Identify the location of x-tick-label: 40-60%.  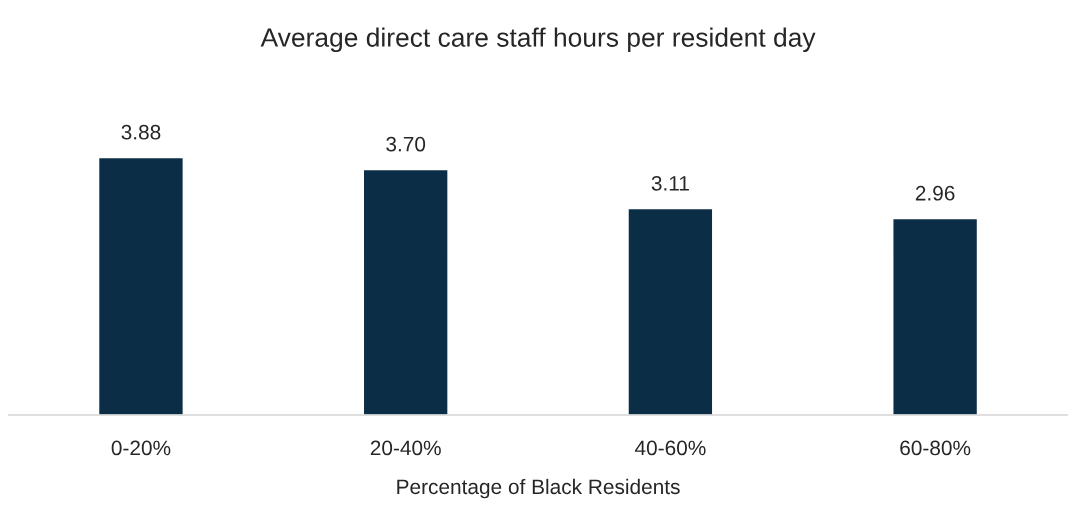
(670, 448).